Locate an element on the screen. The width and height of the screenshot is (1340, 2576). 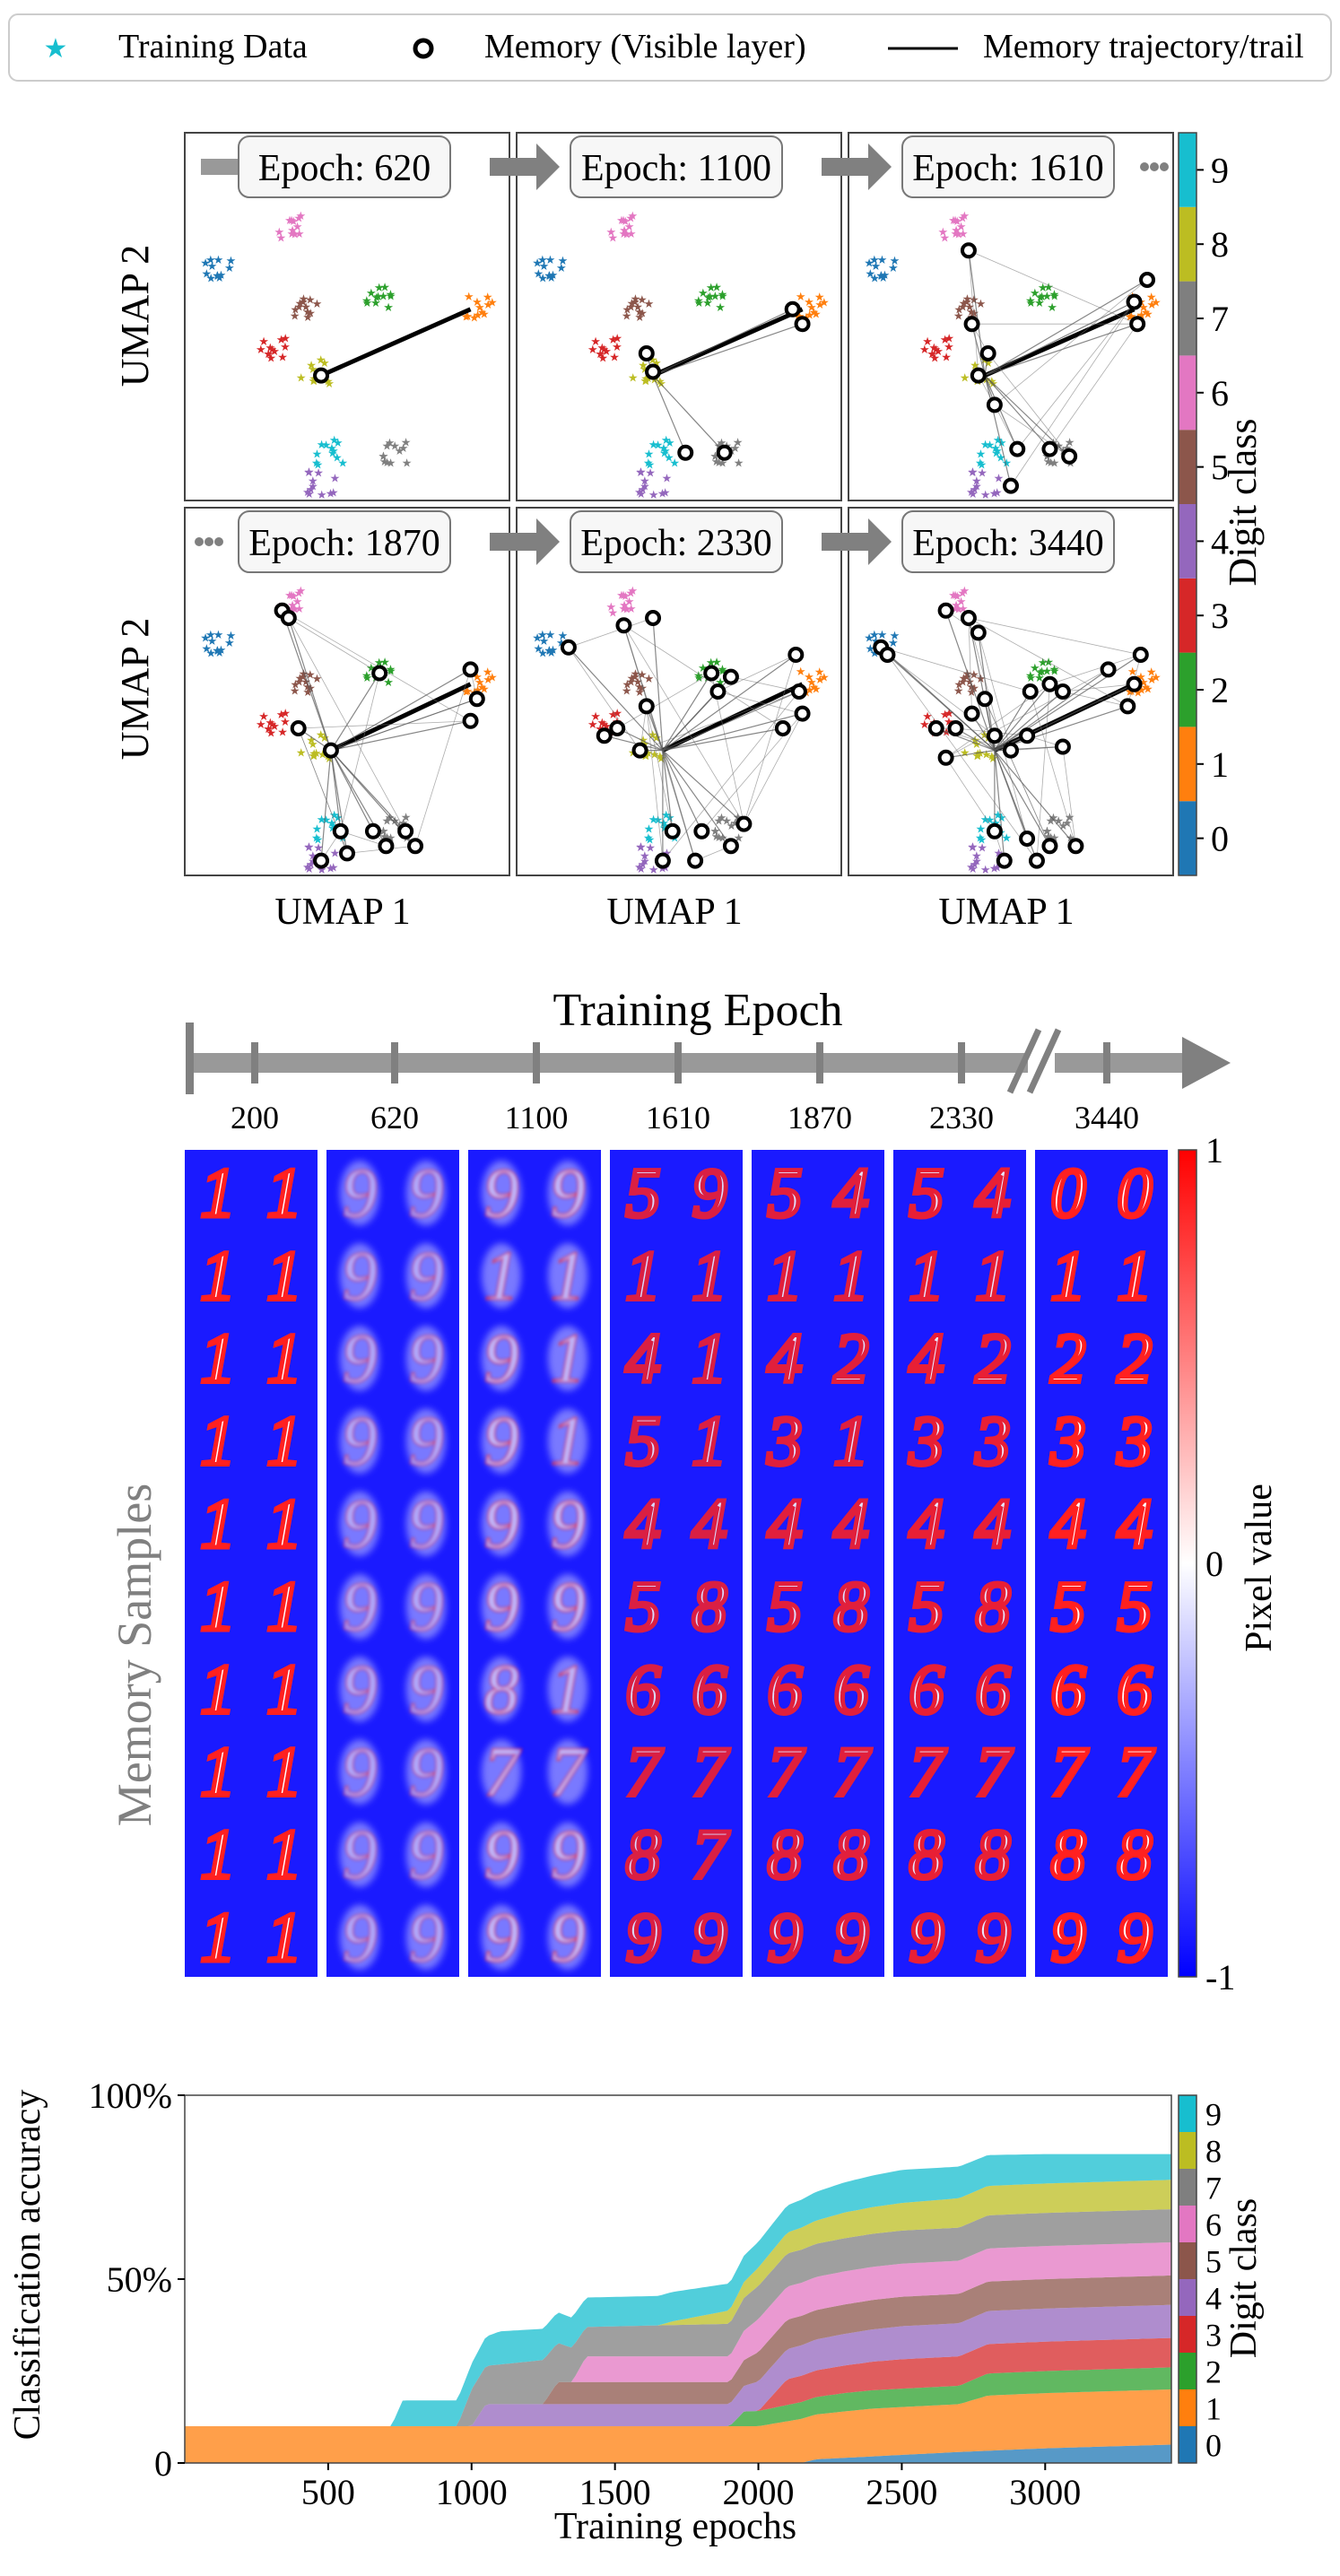
colorbar-swatch is located at coordinates (1187, 244).